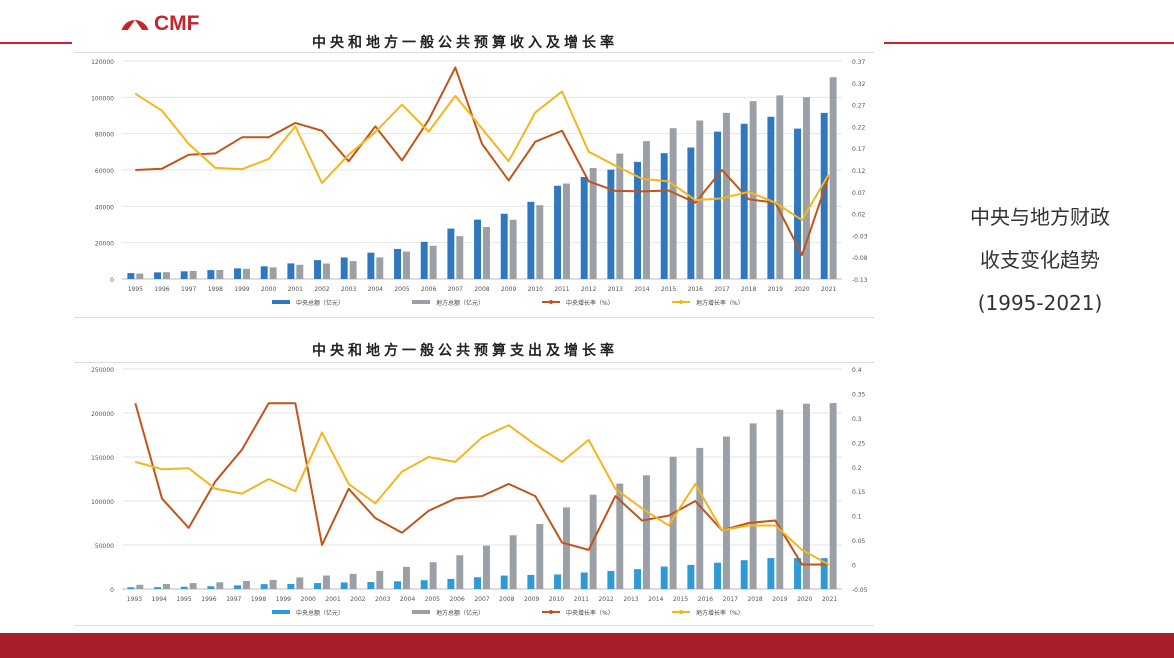 Image resolution: width=1174 pixels, height=658 pixels. Describe the element at coordinates (590, 303) in the screenshot. I see `legend-label: 中央增长率（%）` at that location.